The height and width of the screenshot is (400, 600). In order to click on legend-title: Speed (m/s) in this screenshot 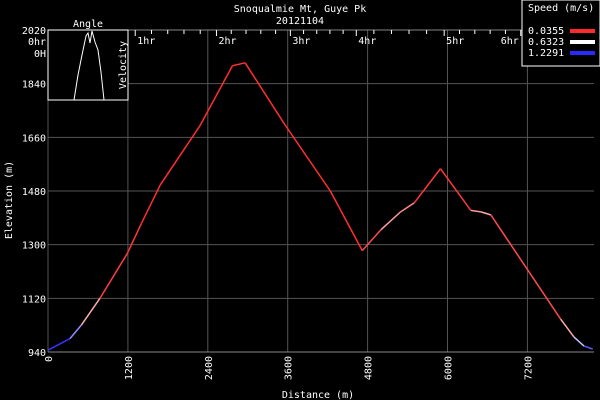, I will do `click(561, 8)`.